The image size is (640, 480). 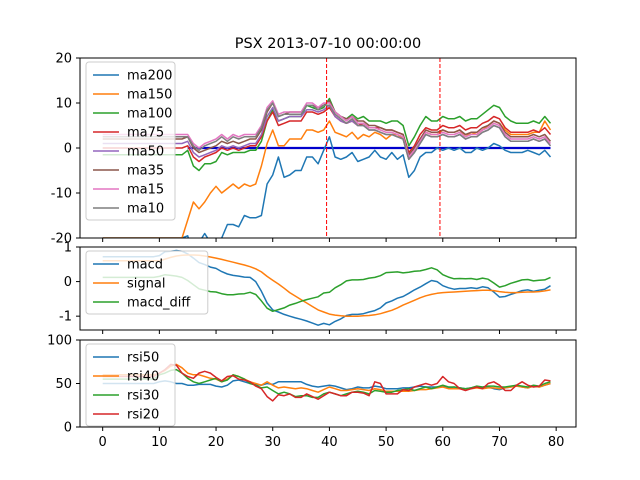 I want to click on x-tick-label: 20, so click(x=216, y=442).